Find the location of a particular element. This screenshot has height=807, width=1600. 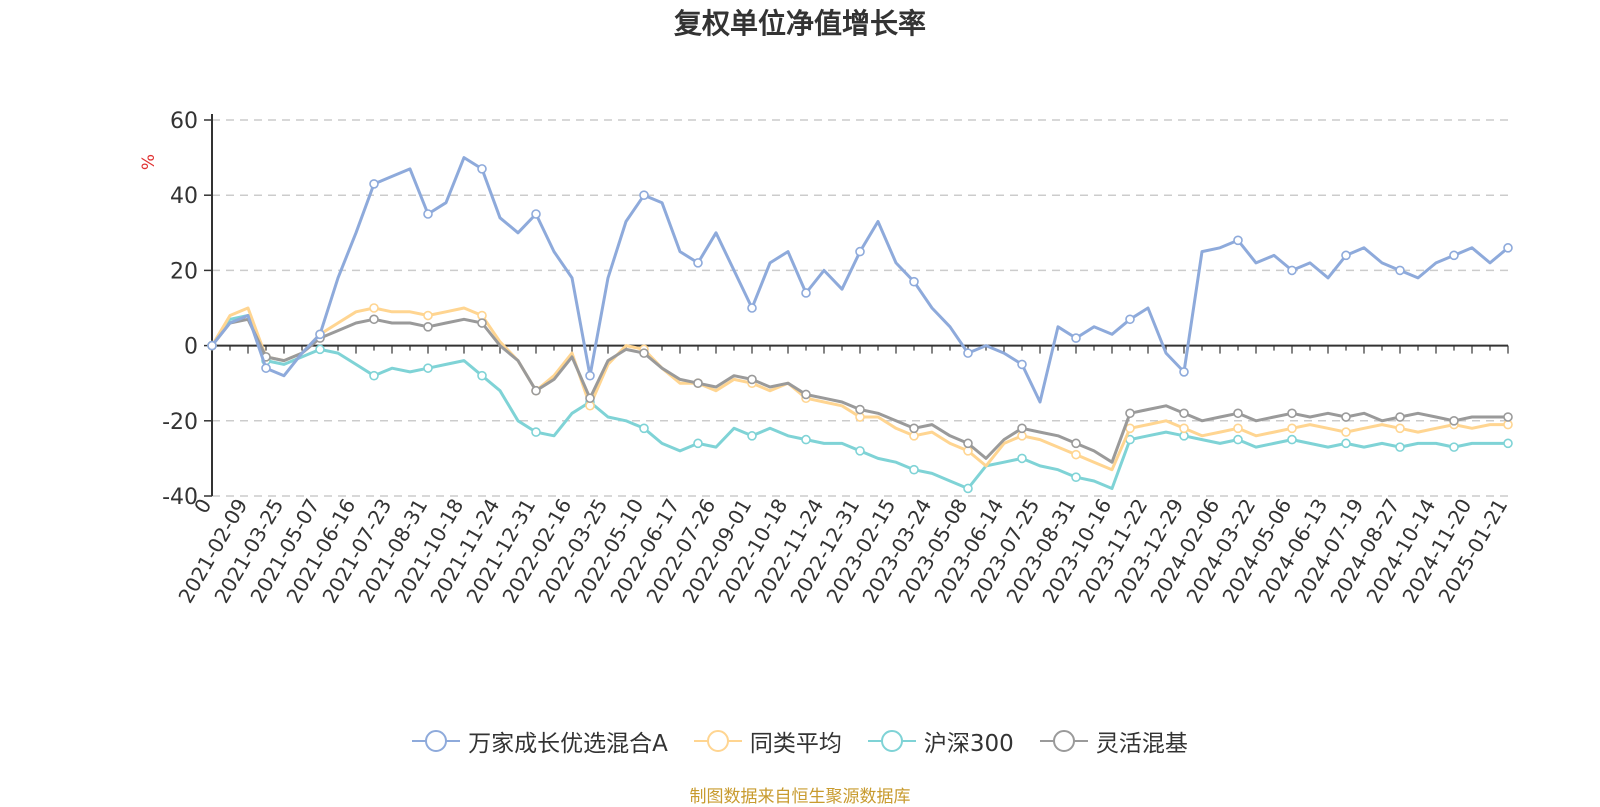

y-tick-label: 0 is located at coordinates (191, 347).